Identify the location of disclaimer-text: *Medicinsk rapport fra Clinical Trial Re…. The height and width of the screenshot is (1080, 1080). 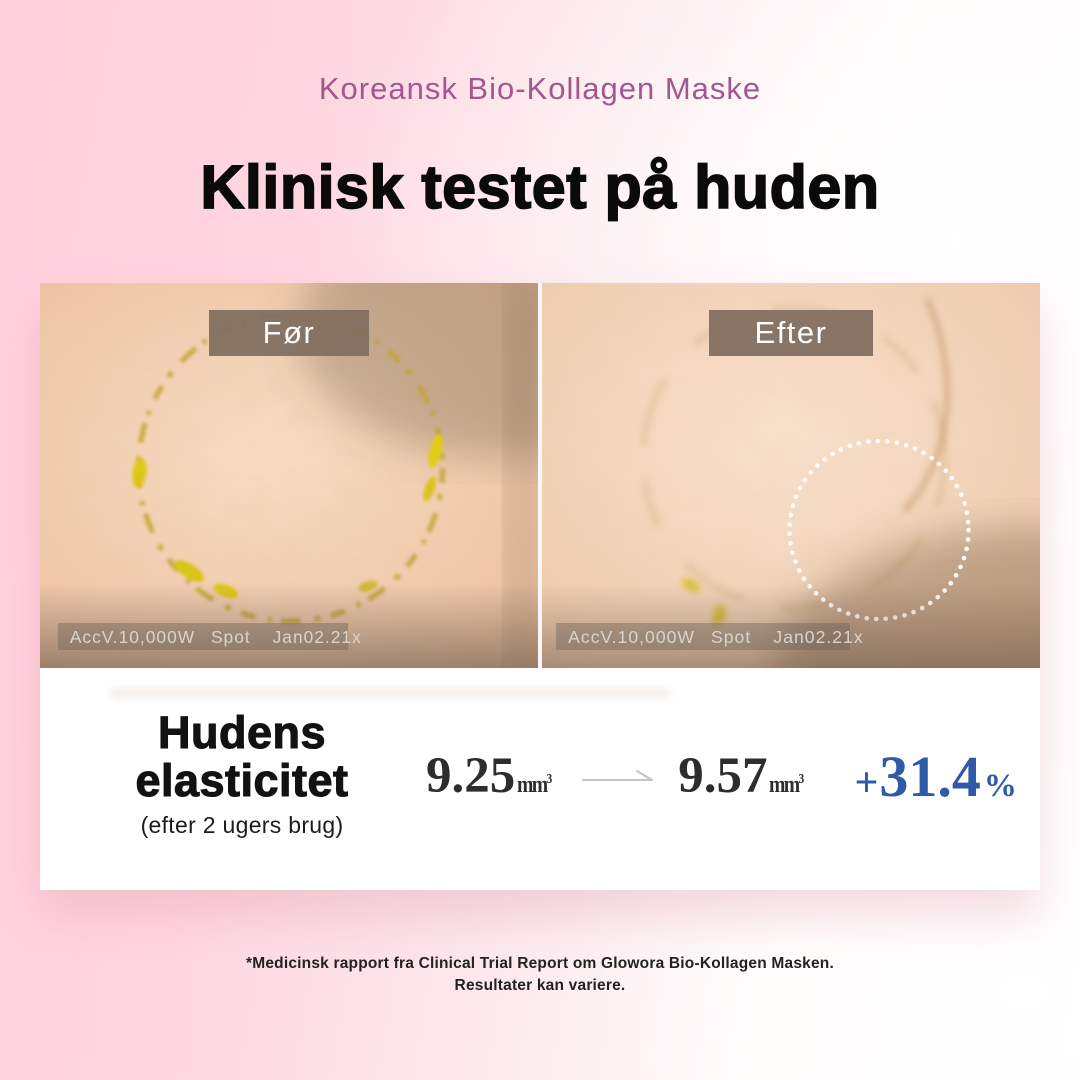
(540, 975).